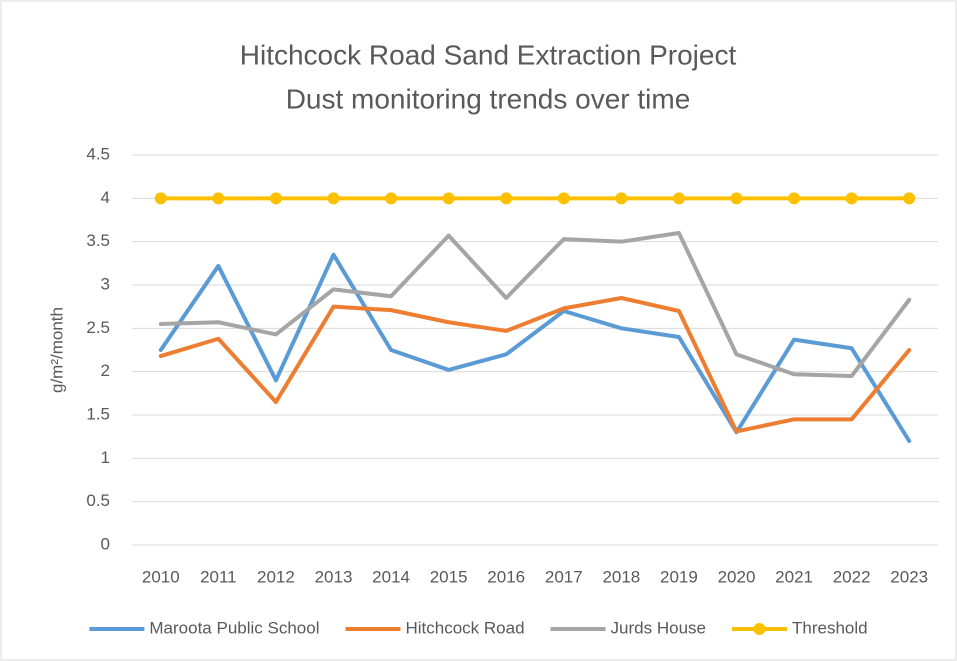  Describe the element at coordinates (488, 54) in the screenshot. I see `chart-title: Hitchcock Road Sand Extraction Project` at that location.